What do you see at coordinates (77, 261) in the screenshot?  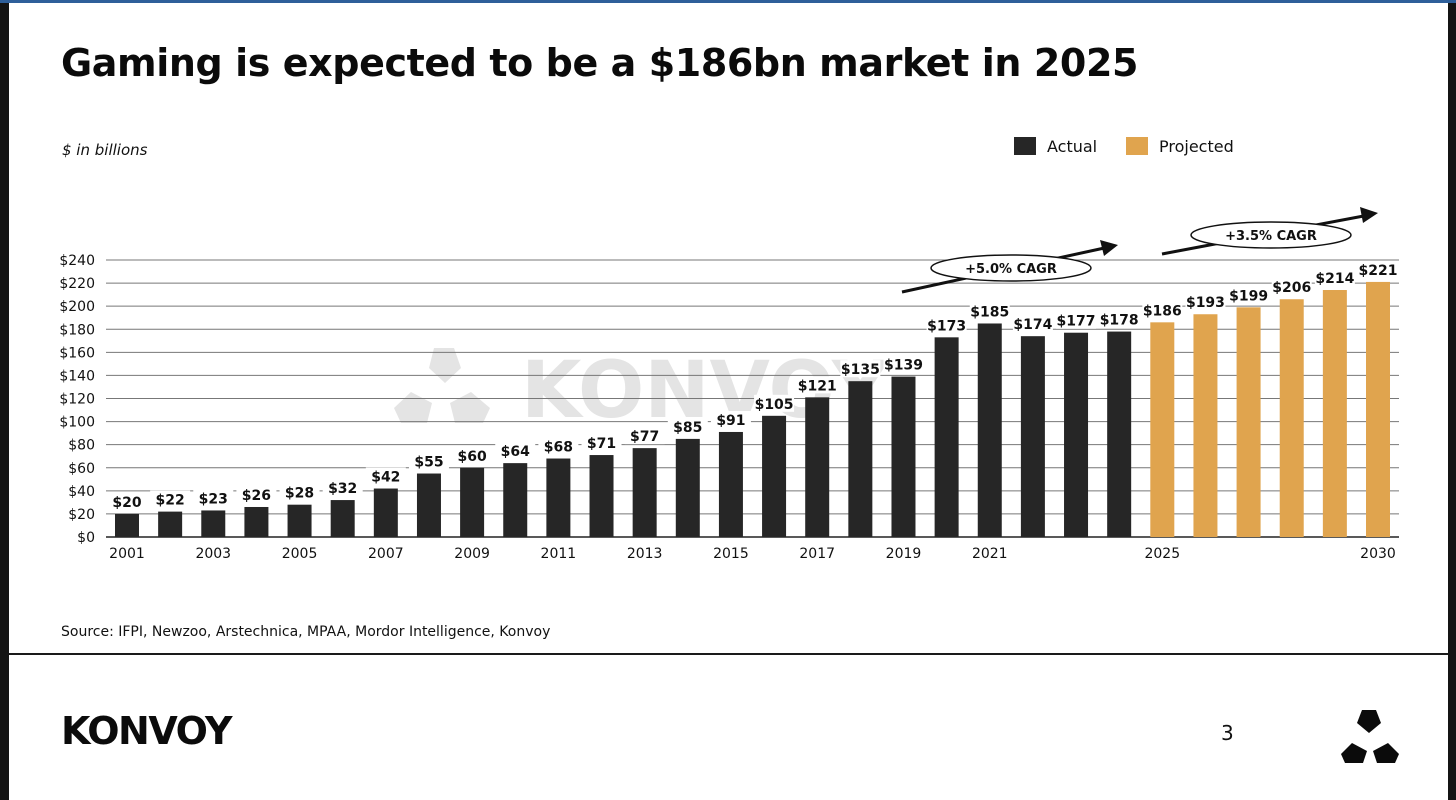 I see `y-tick-label: $240` at bounding box center [77, 261].